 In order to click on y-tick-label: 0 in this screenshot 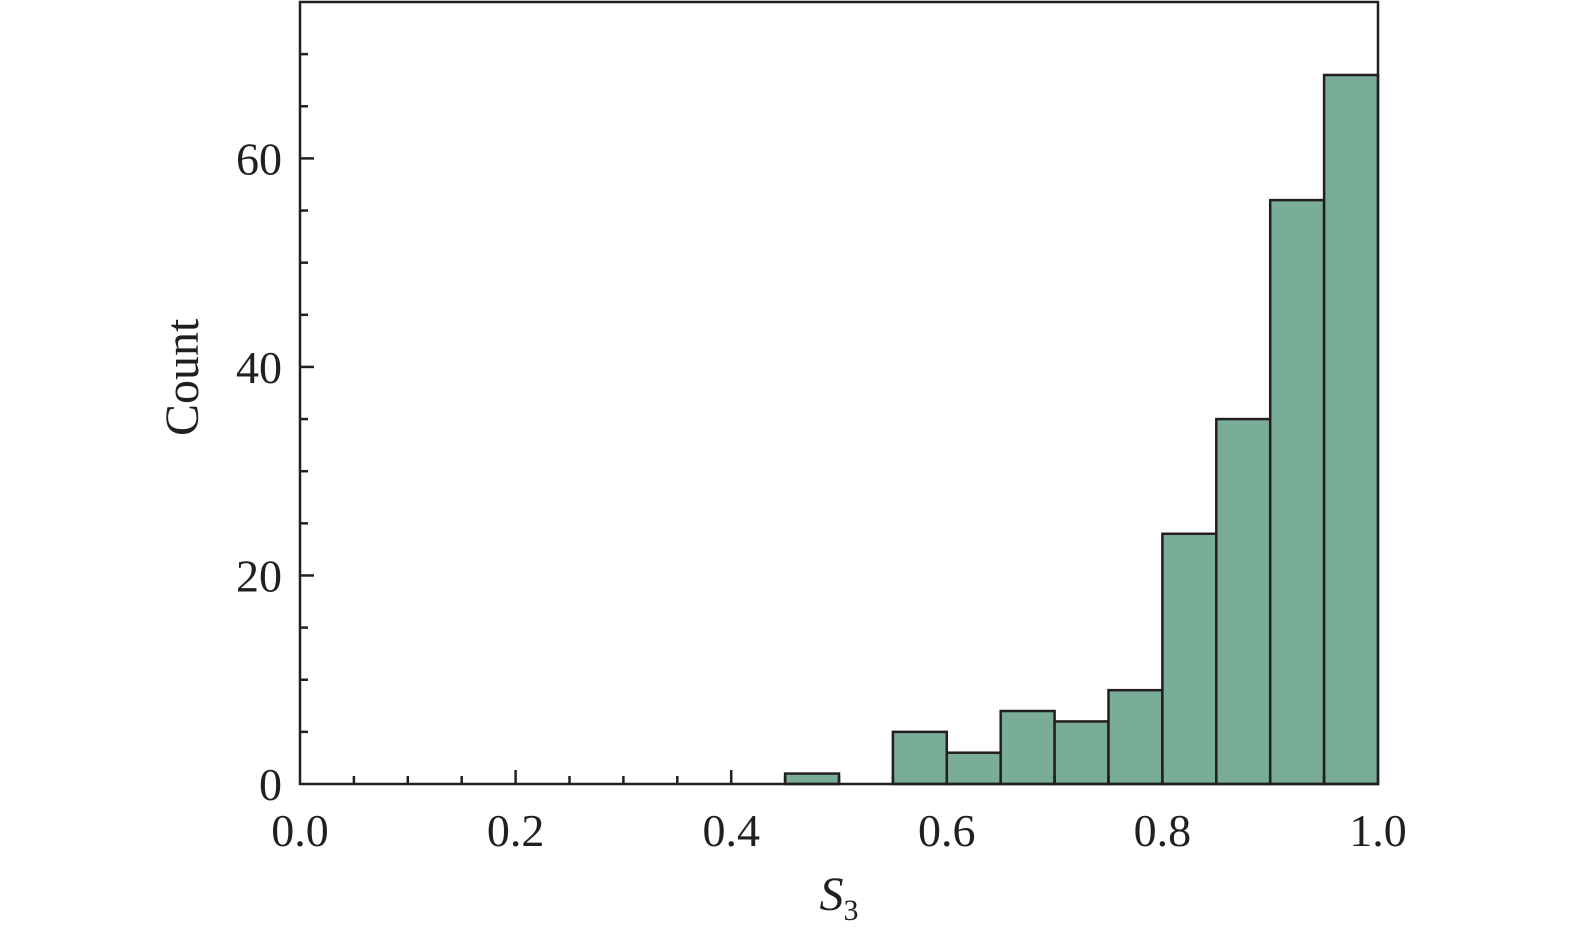, I will do `click(270, 784)`.